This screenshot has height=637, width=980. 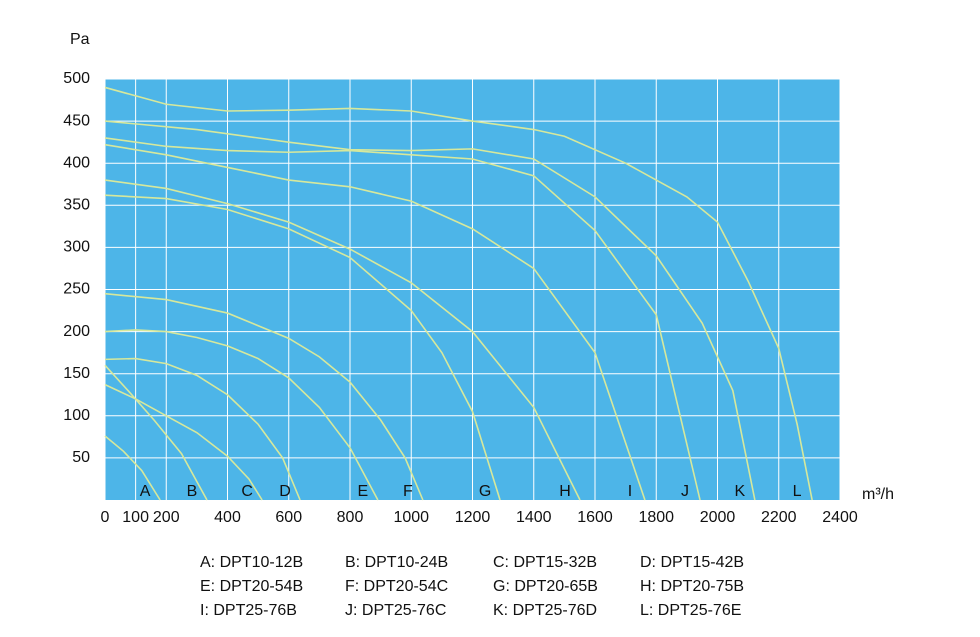 What do you see at coordinates (411, 517) in the screenshot?
I see `x-tick-label: 1000` at bounding box center [411, 517].